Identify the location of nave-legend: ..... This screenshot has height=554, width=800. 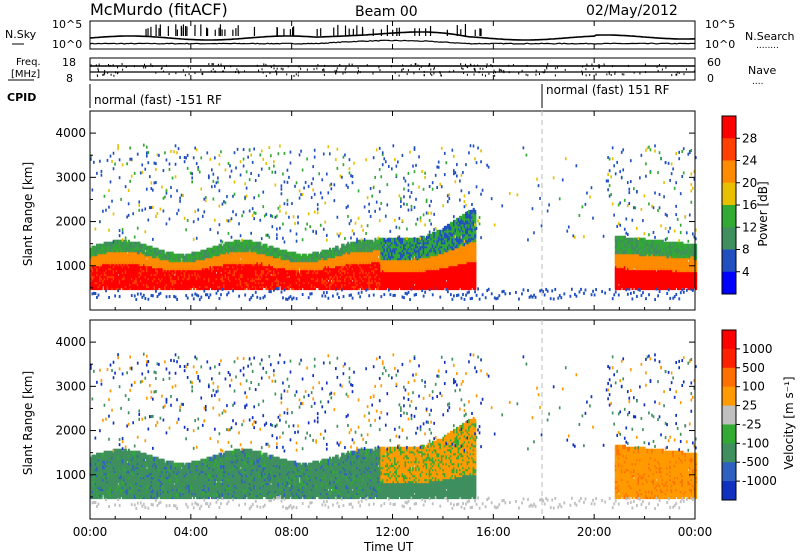
(757, 82).